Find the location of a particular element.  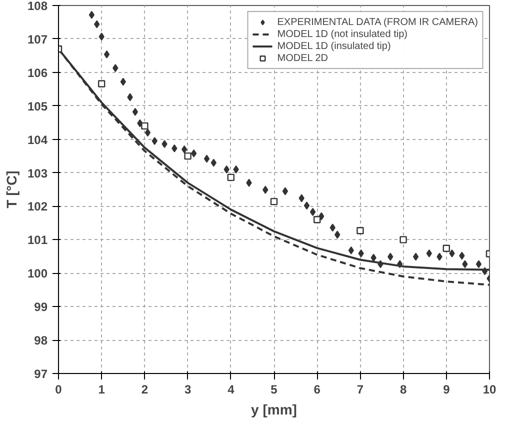

y-tick-label: 101 is located at coordinates (37, 240).